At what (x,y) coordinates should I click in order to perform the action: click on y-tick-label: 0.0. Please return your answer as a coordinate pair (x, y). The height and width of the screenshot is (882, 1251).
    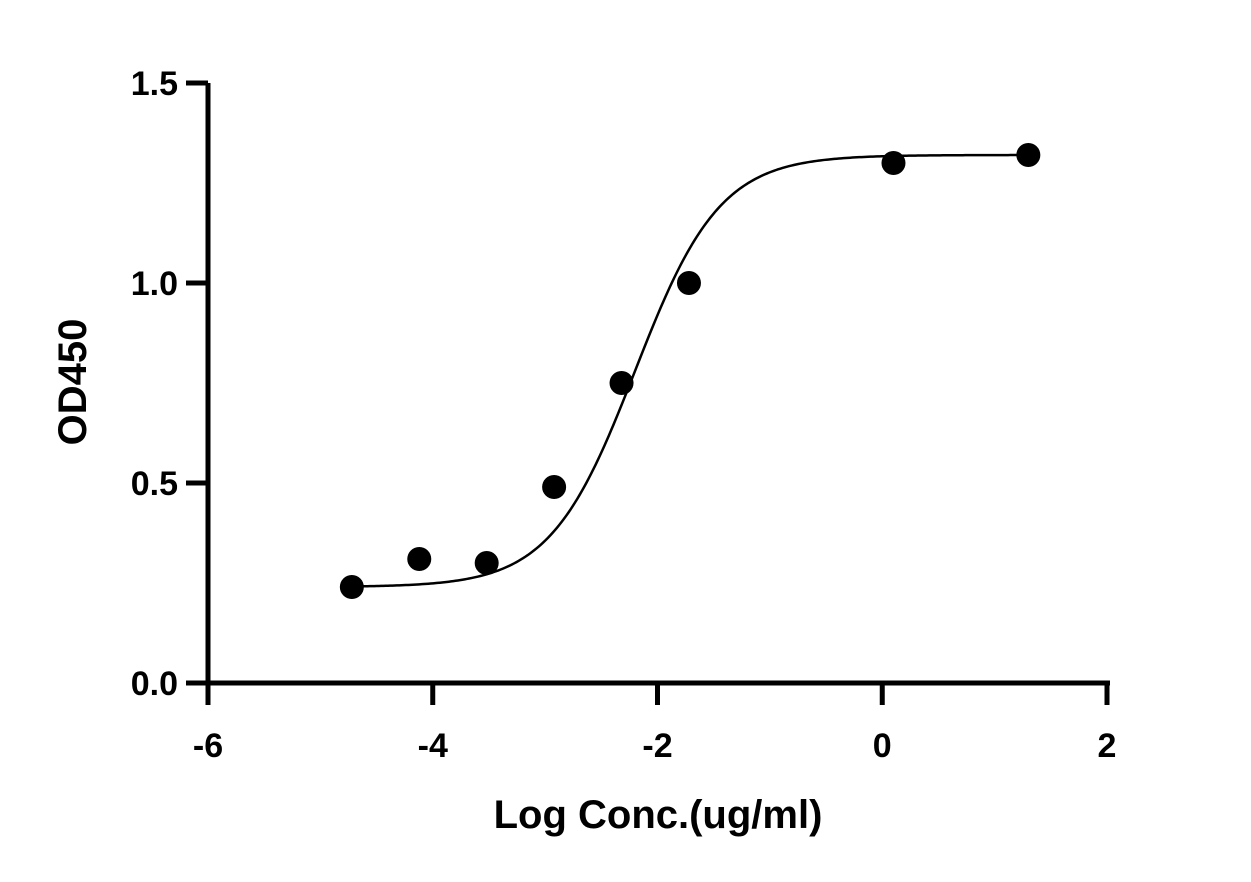
    Looking at the image, I should click on (154, 684).